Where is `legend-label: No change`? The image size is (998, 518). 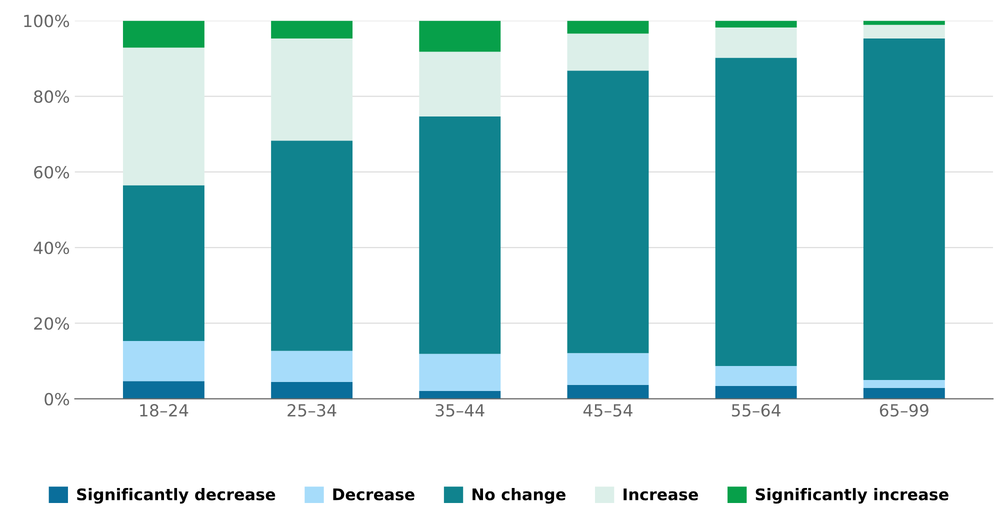
legend-label: No change is located at coordinates (519, 496).